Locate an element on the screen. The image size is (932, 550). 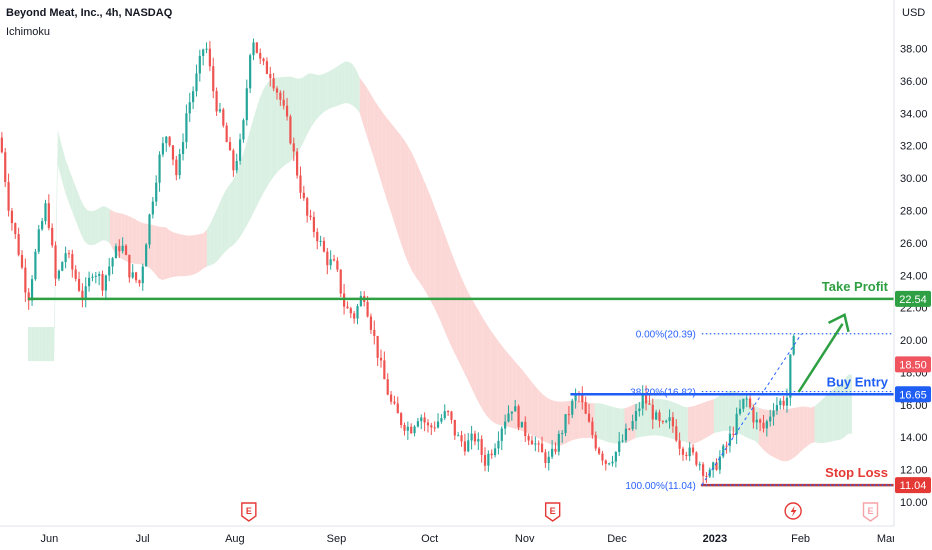
y-axis-background is located at coordinates (913, 275).